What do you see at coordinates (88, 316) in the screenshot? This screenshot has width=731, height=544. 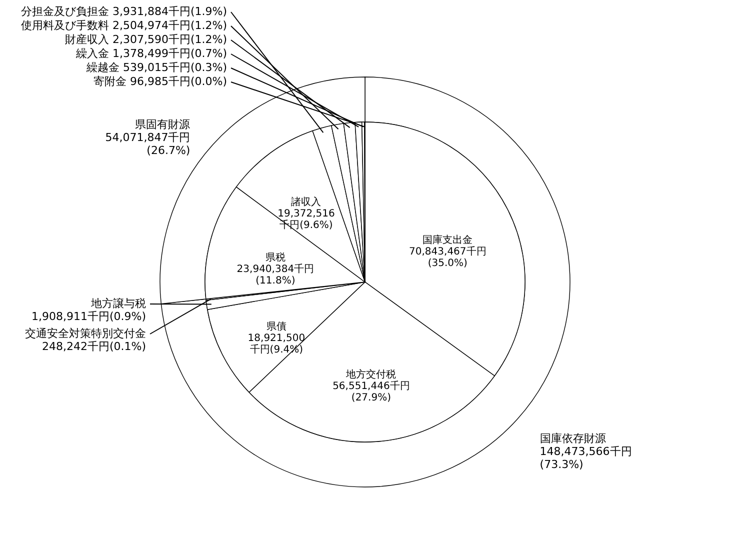 I see `data-label: 1,908,911千円(0.9%)` at bounding box center [88, 316].